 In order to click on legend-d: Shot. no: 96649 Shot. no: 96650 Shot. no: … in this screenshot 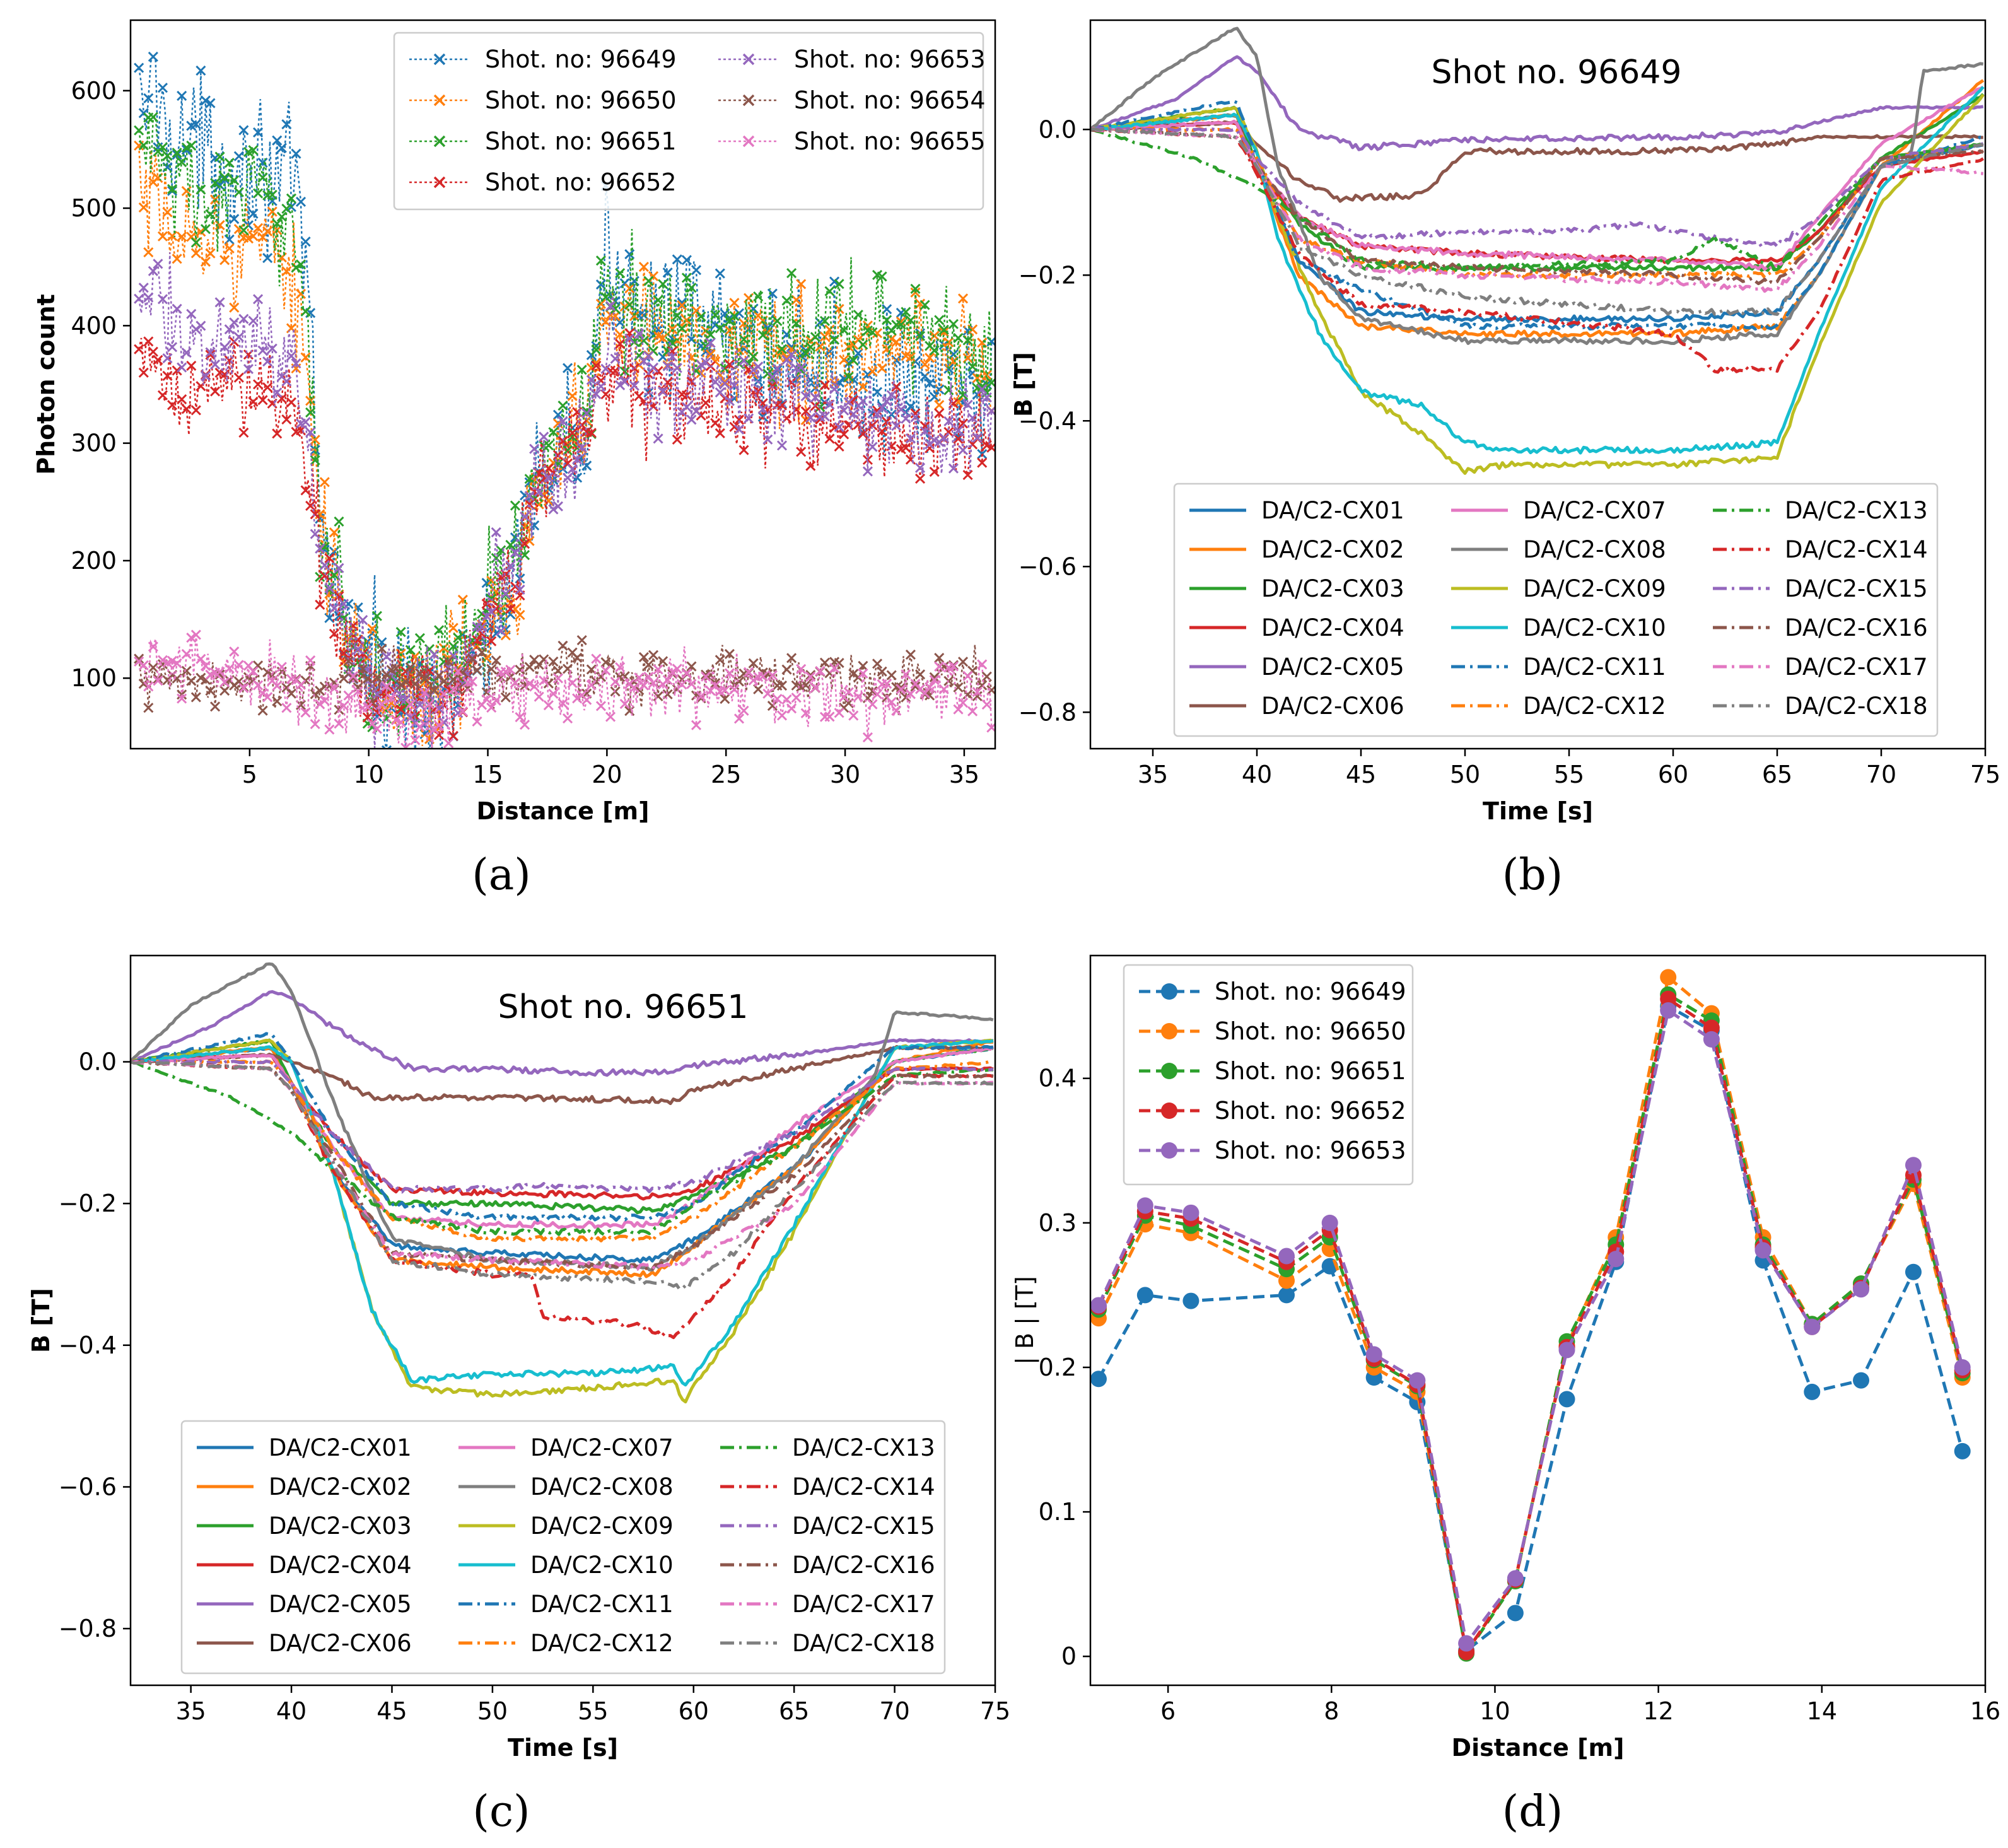, I will do `click(1268, 1075)`.